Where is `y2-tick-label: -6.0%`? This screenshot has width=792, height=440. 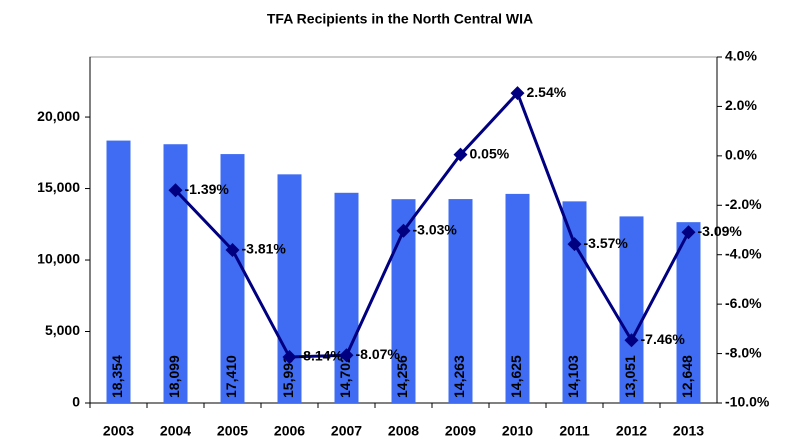
y2-tick-label: -6.0% is located at coordinates (743, 303).